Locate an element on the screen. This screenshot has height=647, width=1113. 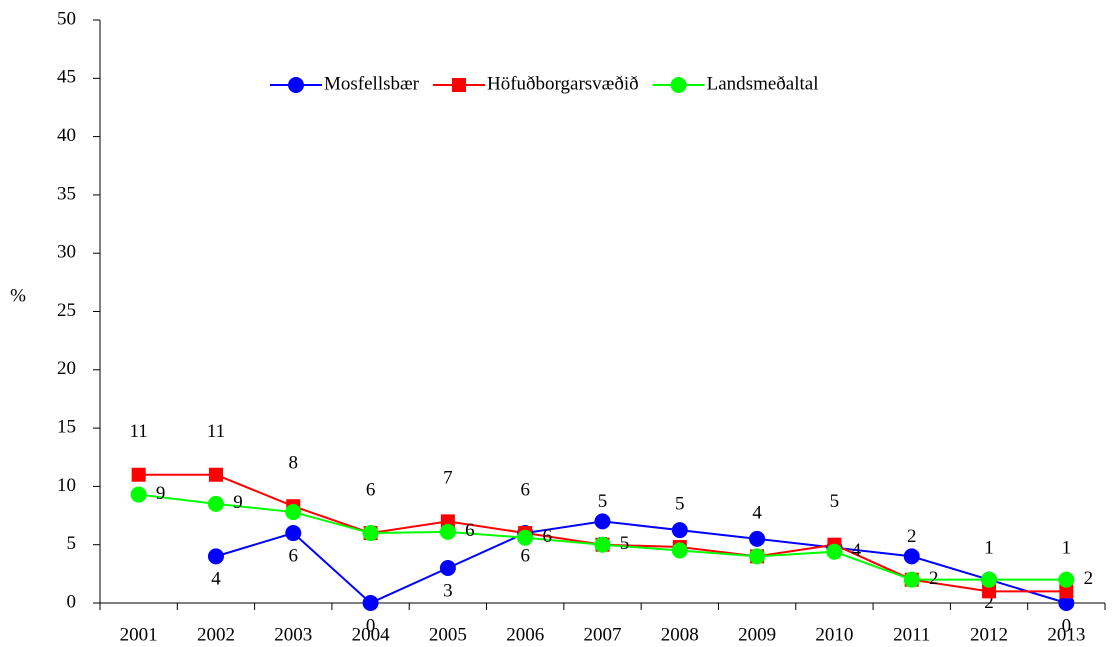
y-tick-label: 10 is located at coordinates (66, 485).